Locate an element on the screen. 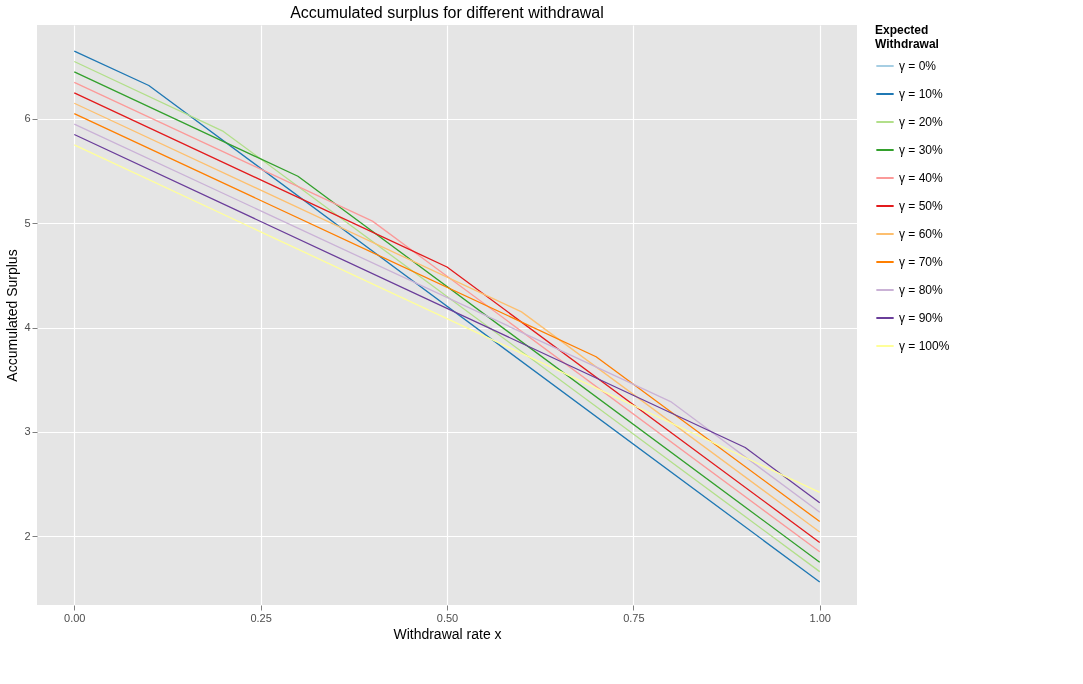  x-tick-label: 0.50 is located at coordinates (447, 617).